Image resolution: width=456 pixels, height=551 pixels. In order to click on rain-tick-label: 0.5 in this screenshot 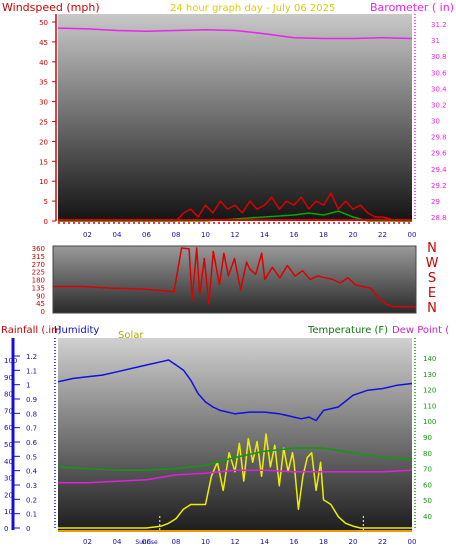, I will do `click(31, 457)`.